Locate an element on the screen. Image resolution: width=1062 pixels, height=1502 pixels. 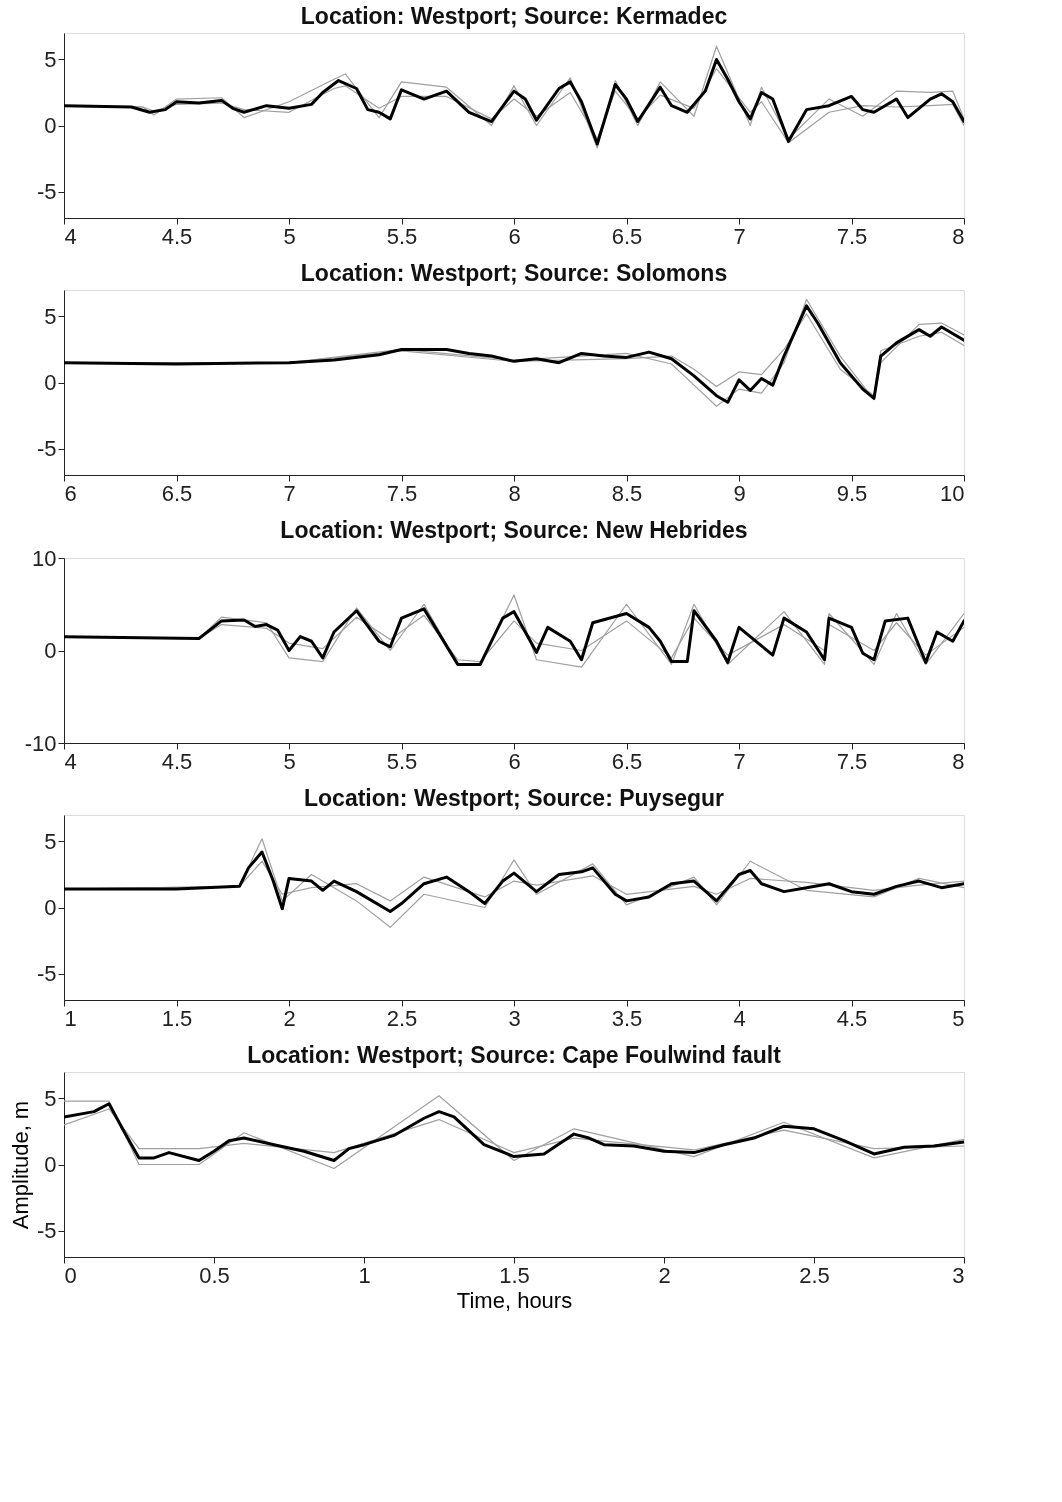
x-tick-label: 9 is located at coordinates (739, 493).